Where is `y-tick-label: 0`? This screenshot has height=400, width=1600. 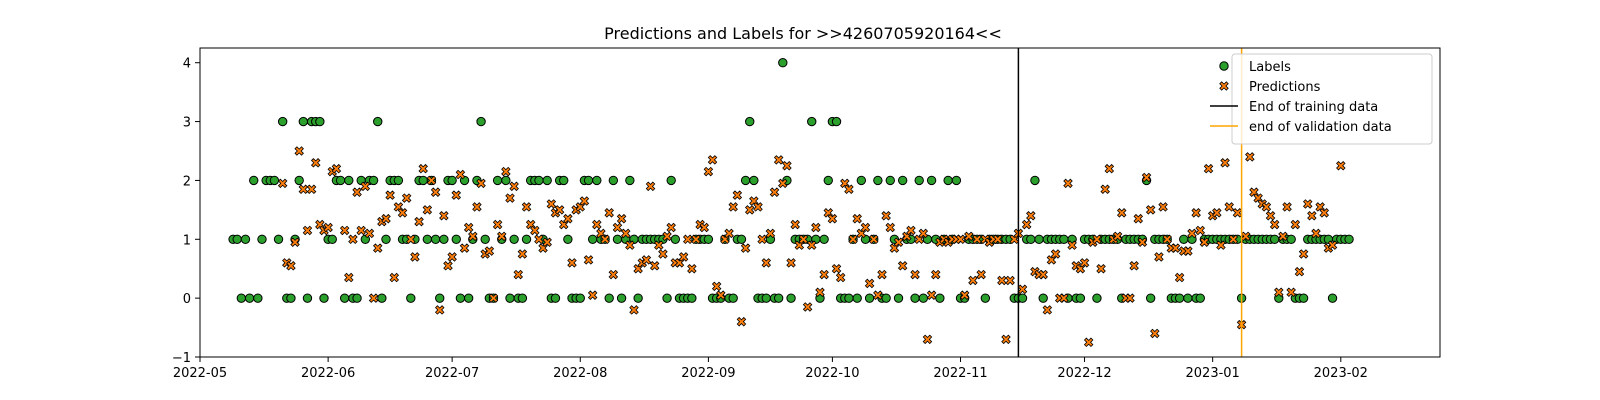 y-tick-label: 0 is located at coordinates (187, 299).